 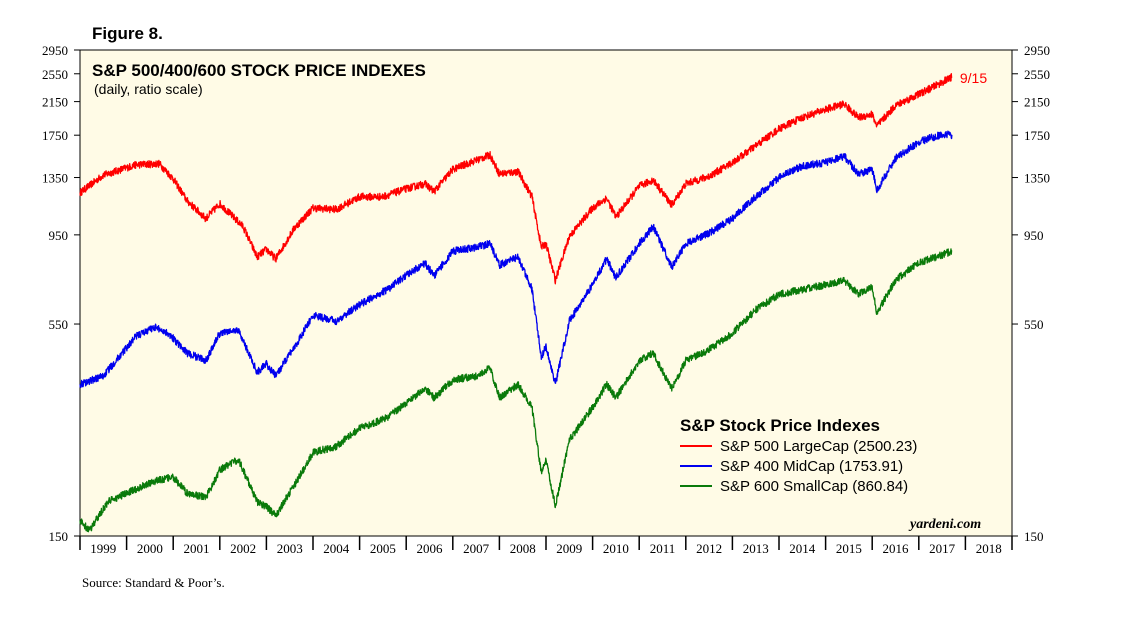 What do you see at coordinates (336, 548) in the screenshot?
I see `x-tick-label: 2004` at bounding box center [336, 548].